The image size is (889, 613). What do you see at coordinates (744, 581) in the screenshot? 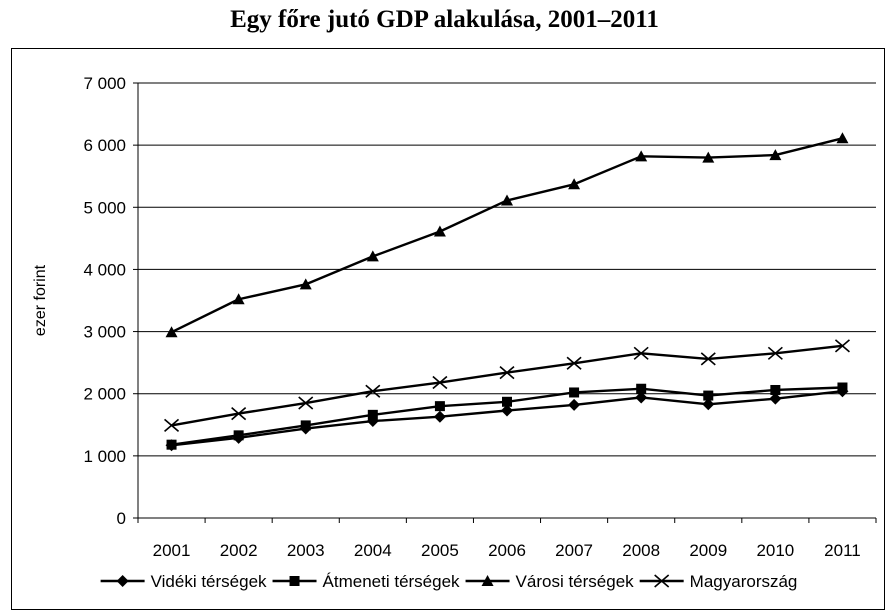
I see `legend-label: Magyarország` at bounding box center [744, 581].